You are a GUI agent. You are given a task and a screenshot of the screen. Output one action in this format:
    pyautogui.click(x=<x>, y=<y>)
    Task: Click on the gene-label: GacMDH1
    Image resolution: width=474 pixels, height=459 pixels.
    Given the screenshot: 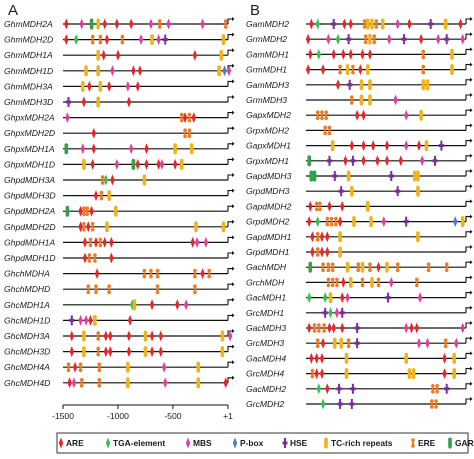 What is the action you would take?
    pyautogui.click(x=266, y=298)
    